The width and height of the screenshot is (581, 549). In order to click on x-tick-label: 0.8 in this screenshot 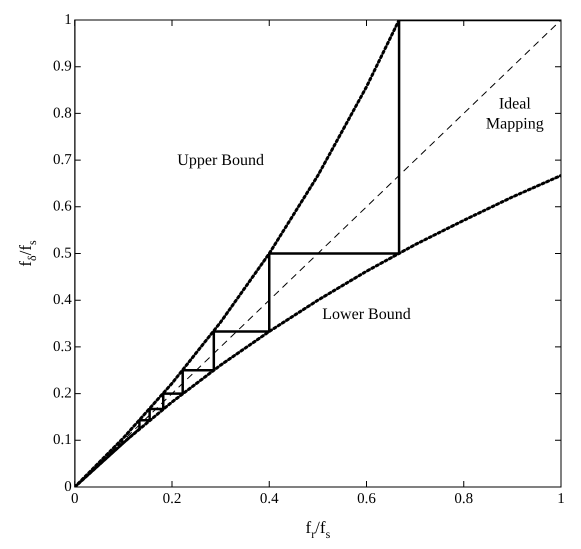, I will do `click(464, 498)`.